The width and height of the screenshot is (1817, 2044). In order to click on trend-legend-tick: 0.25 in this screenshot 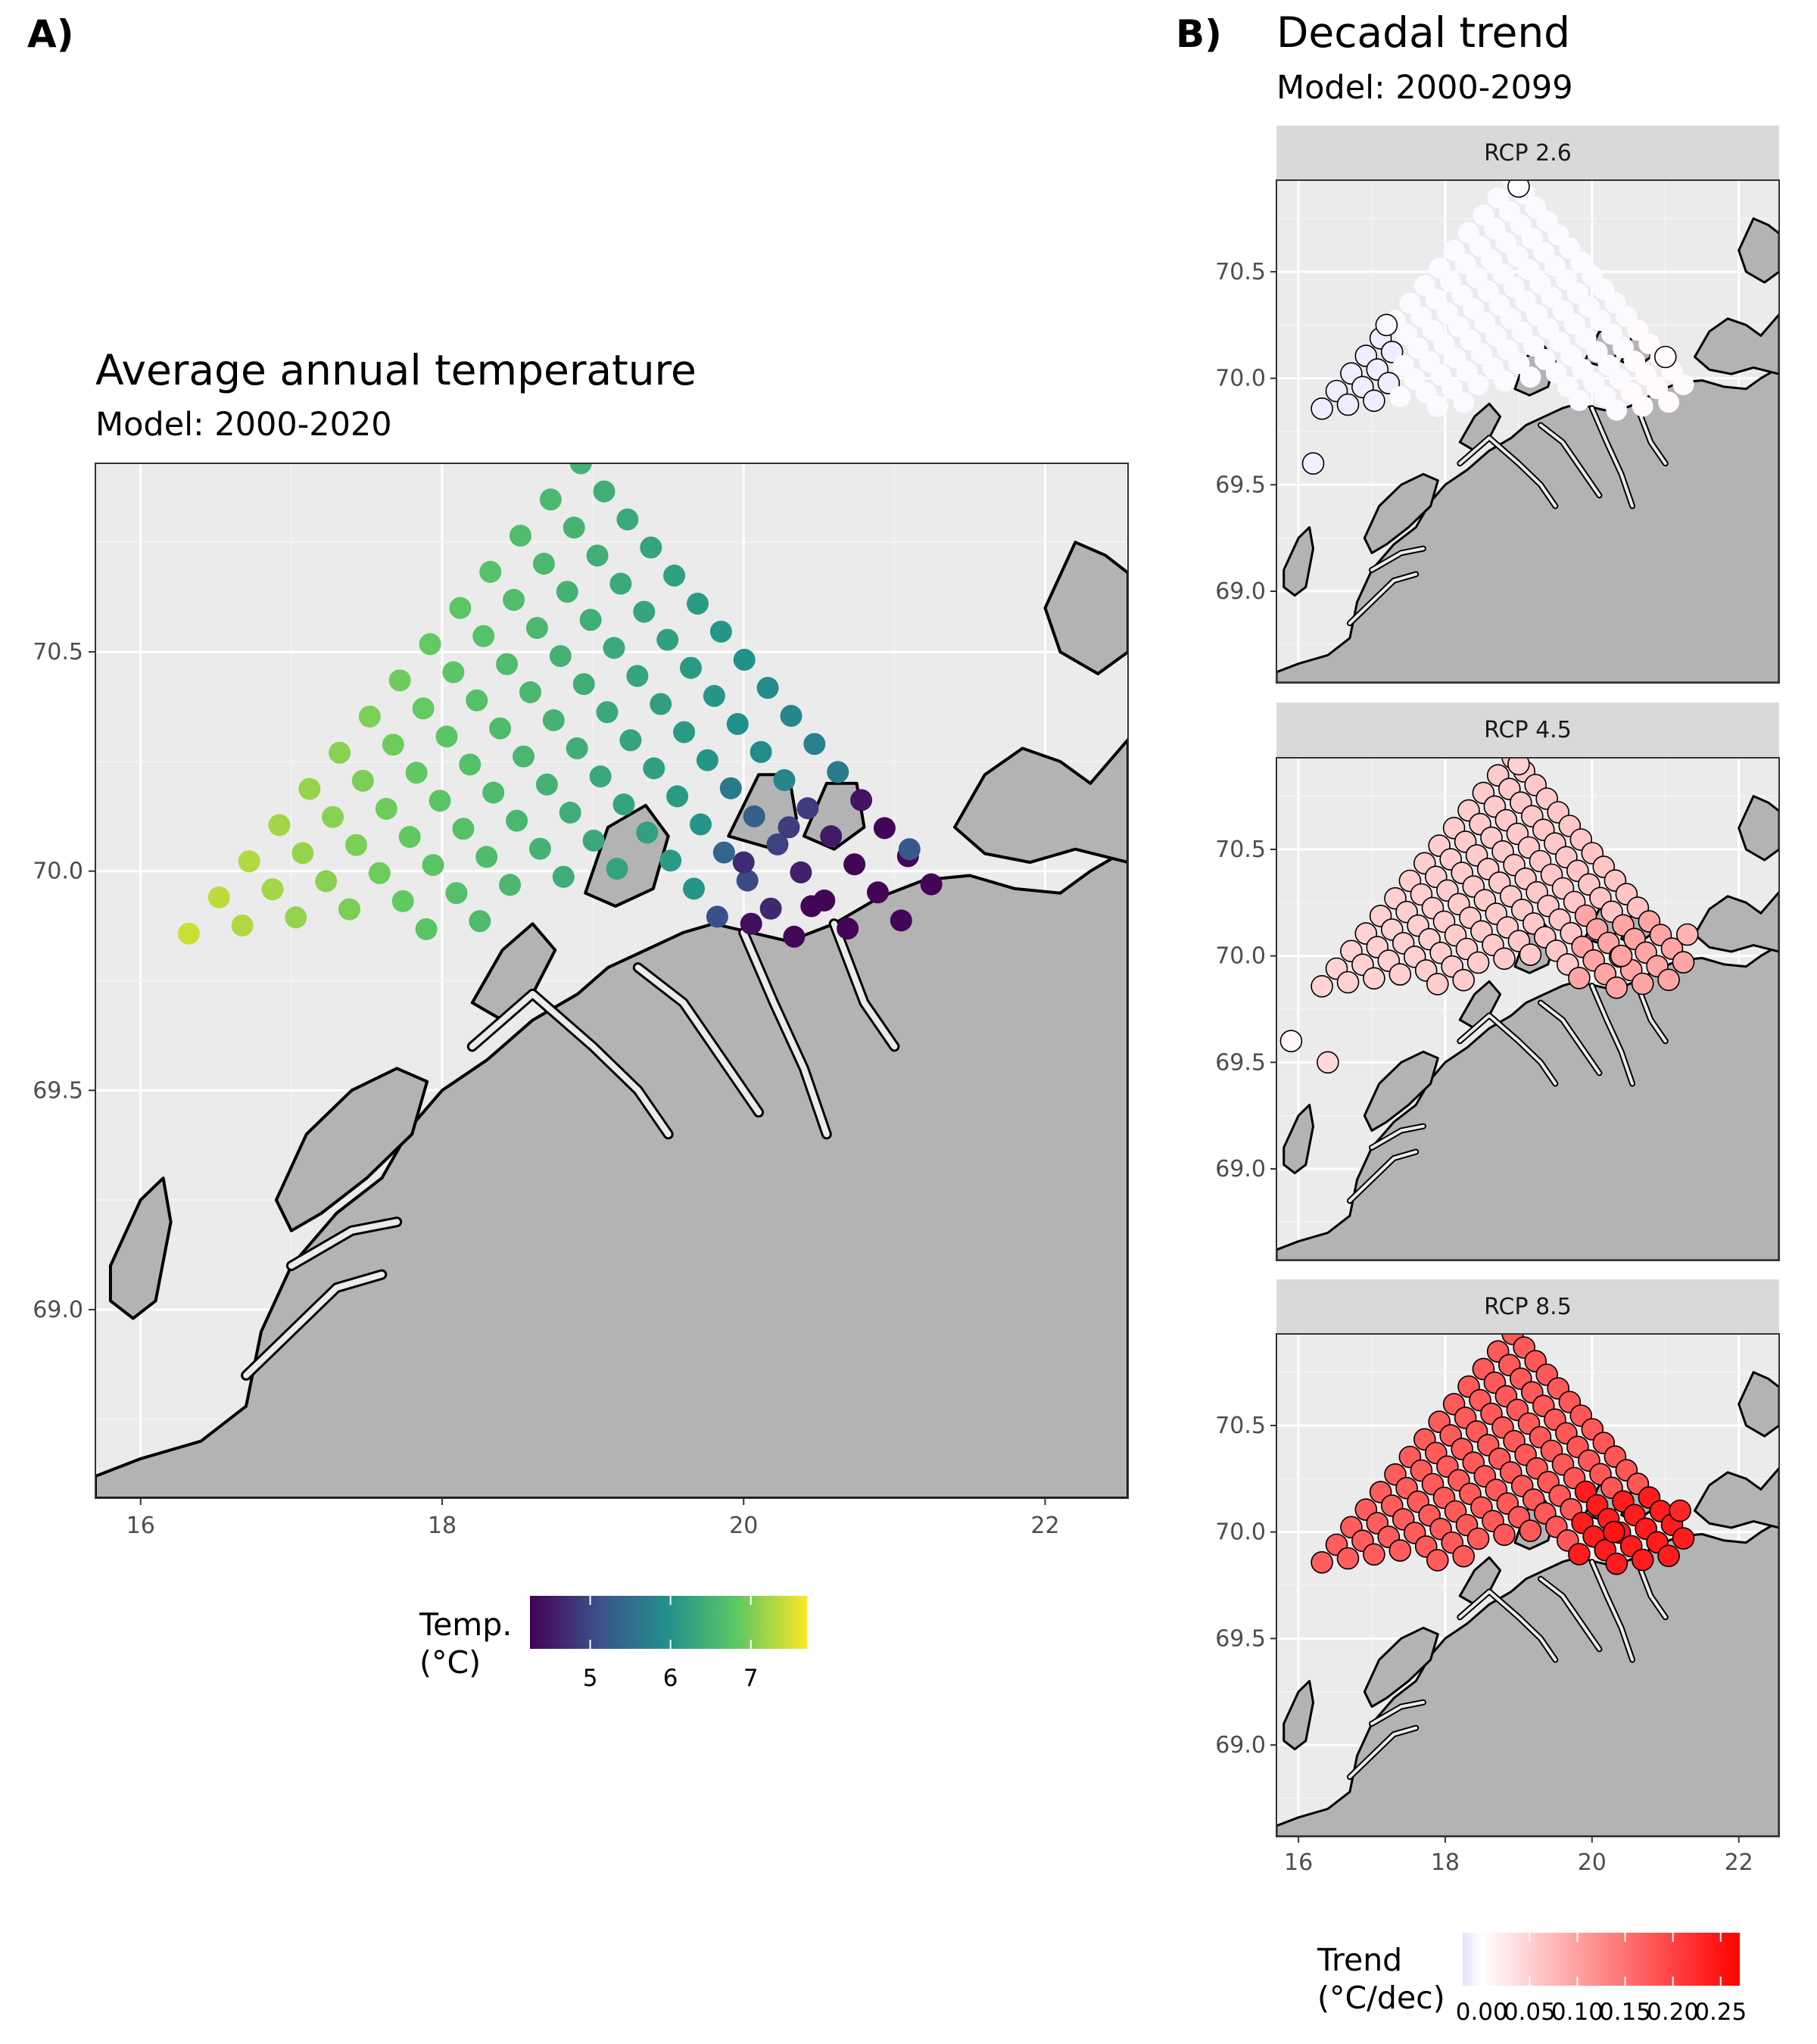, I will do `click(1720, 2012)`.